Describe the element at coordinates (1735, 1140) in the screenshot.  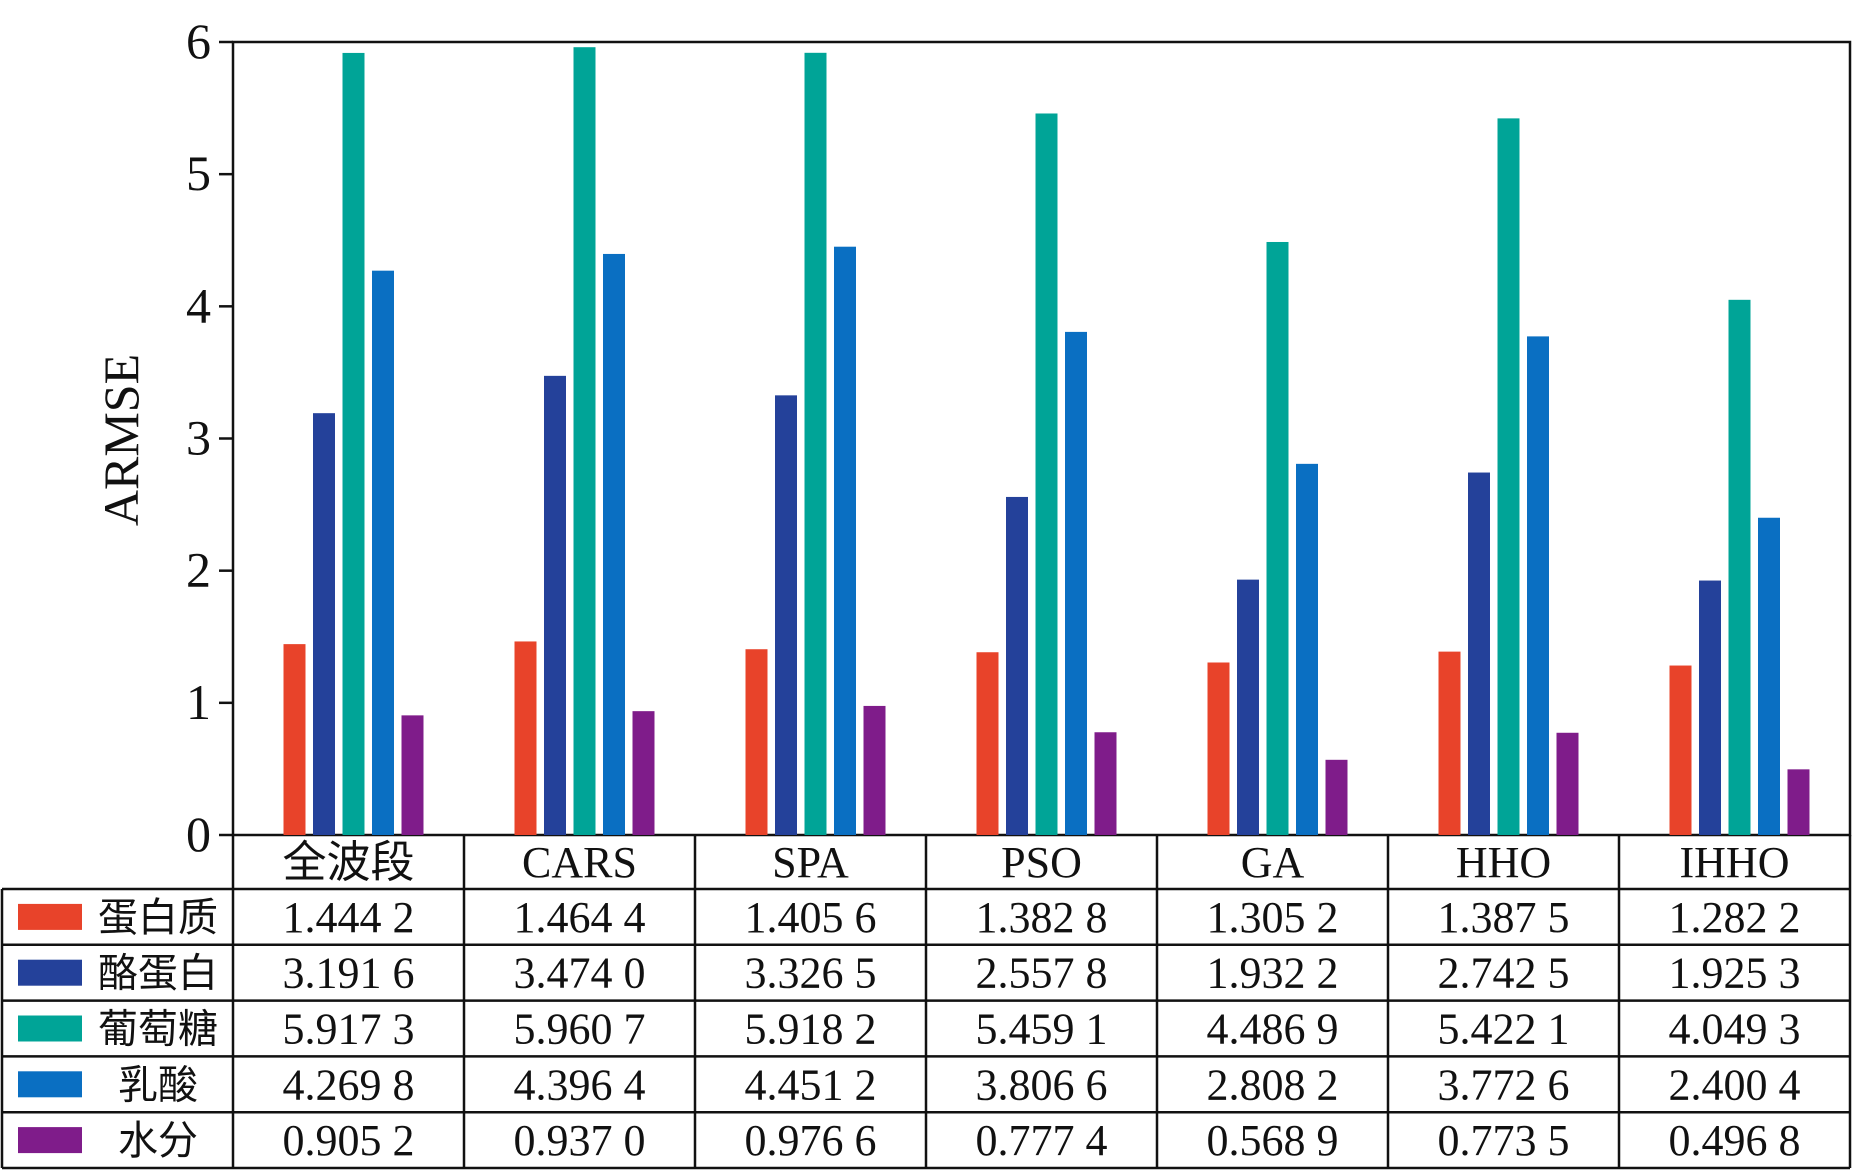
I see `table-cell-value: 0.496 8` at that location.